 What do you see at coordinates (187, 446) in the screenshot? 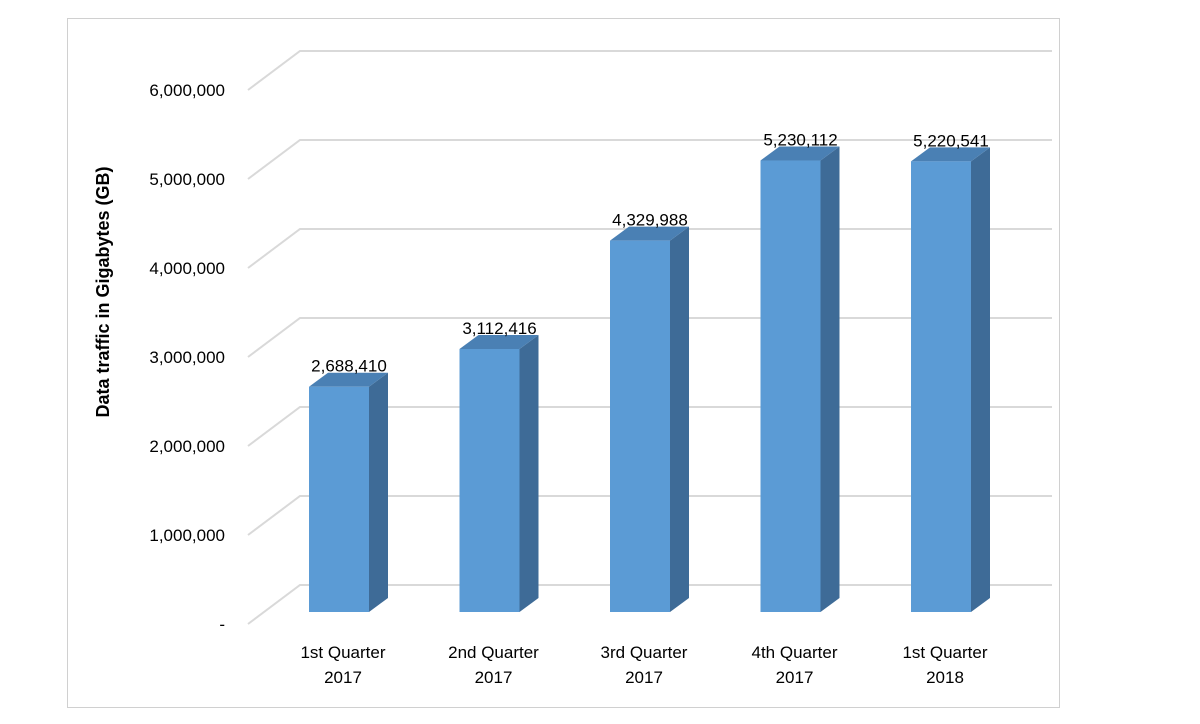
I see `y-tick-label: 2,000,000` at bounding box center [187, 446].